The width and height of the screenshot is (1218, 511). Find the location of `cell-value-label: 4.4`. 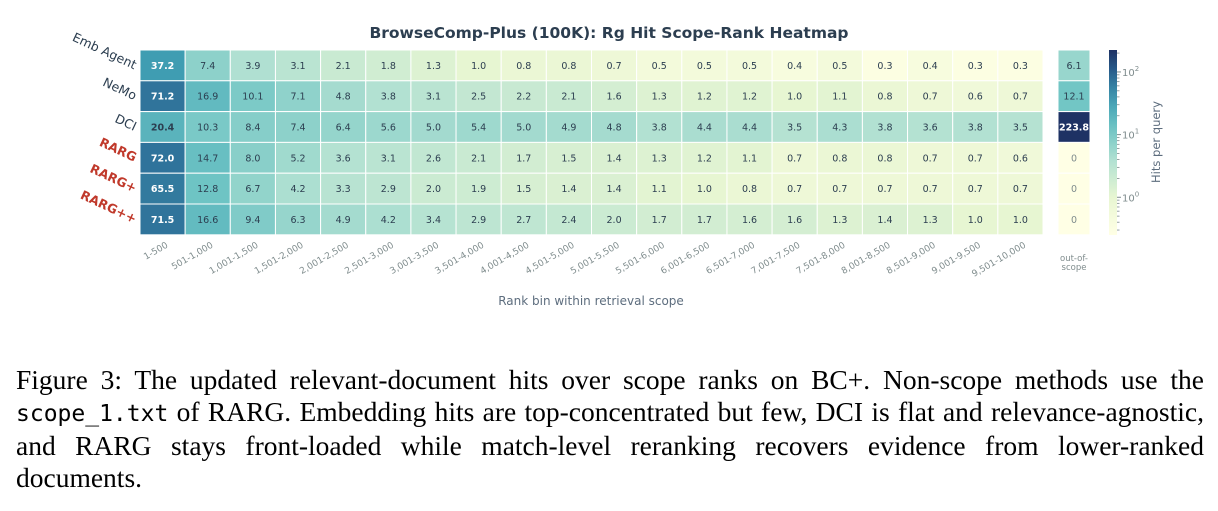

cell-value-label: 4.4 is located at coordinates (704, 128).